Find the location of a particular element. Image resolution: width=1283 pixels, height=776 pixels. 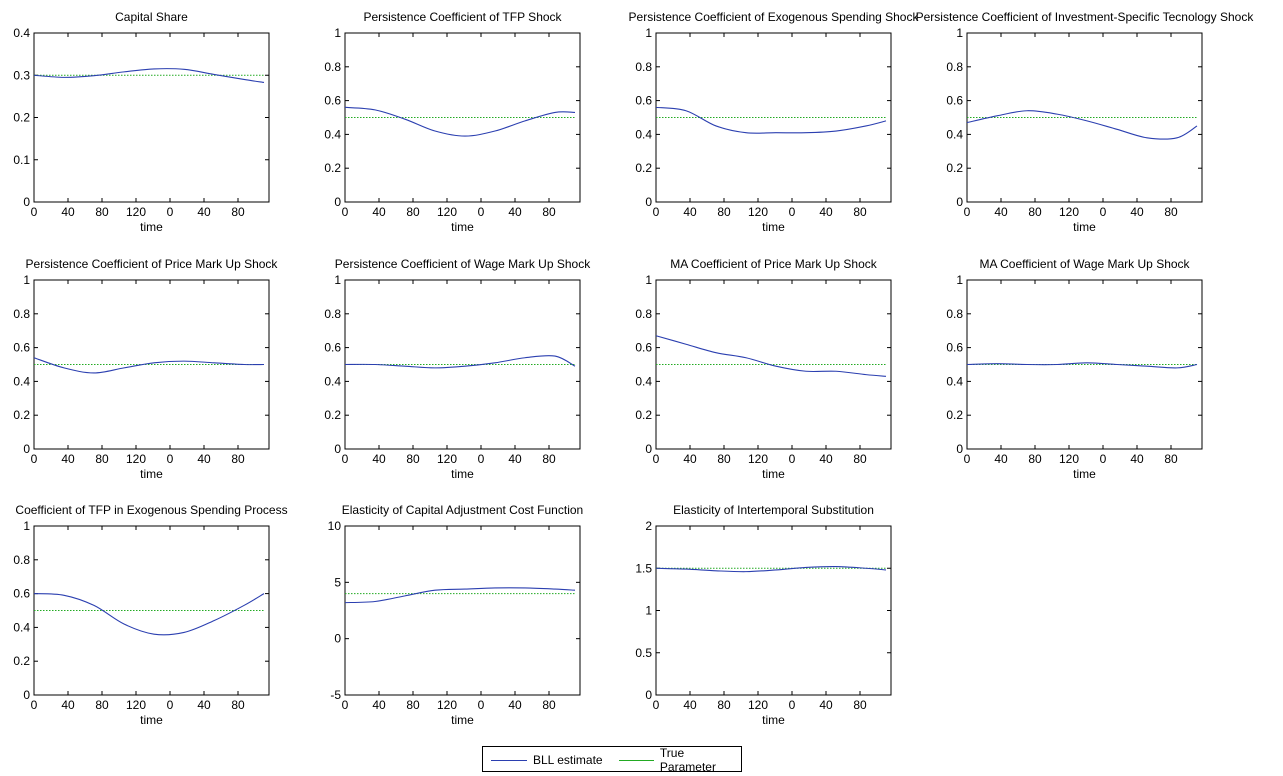

subplot-title: Elasticity of Intertemporal Substitution is located at coordinates (773, 510).